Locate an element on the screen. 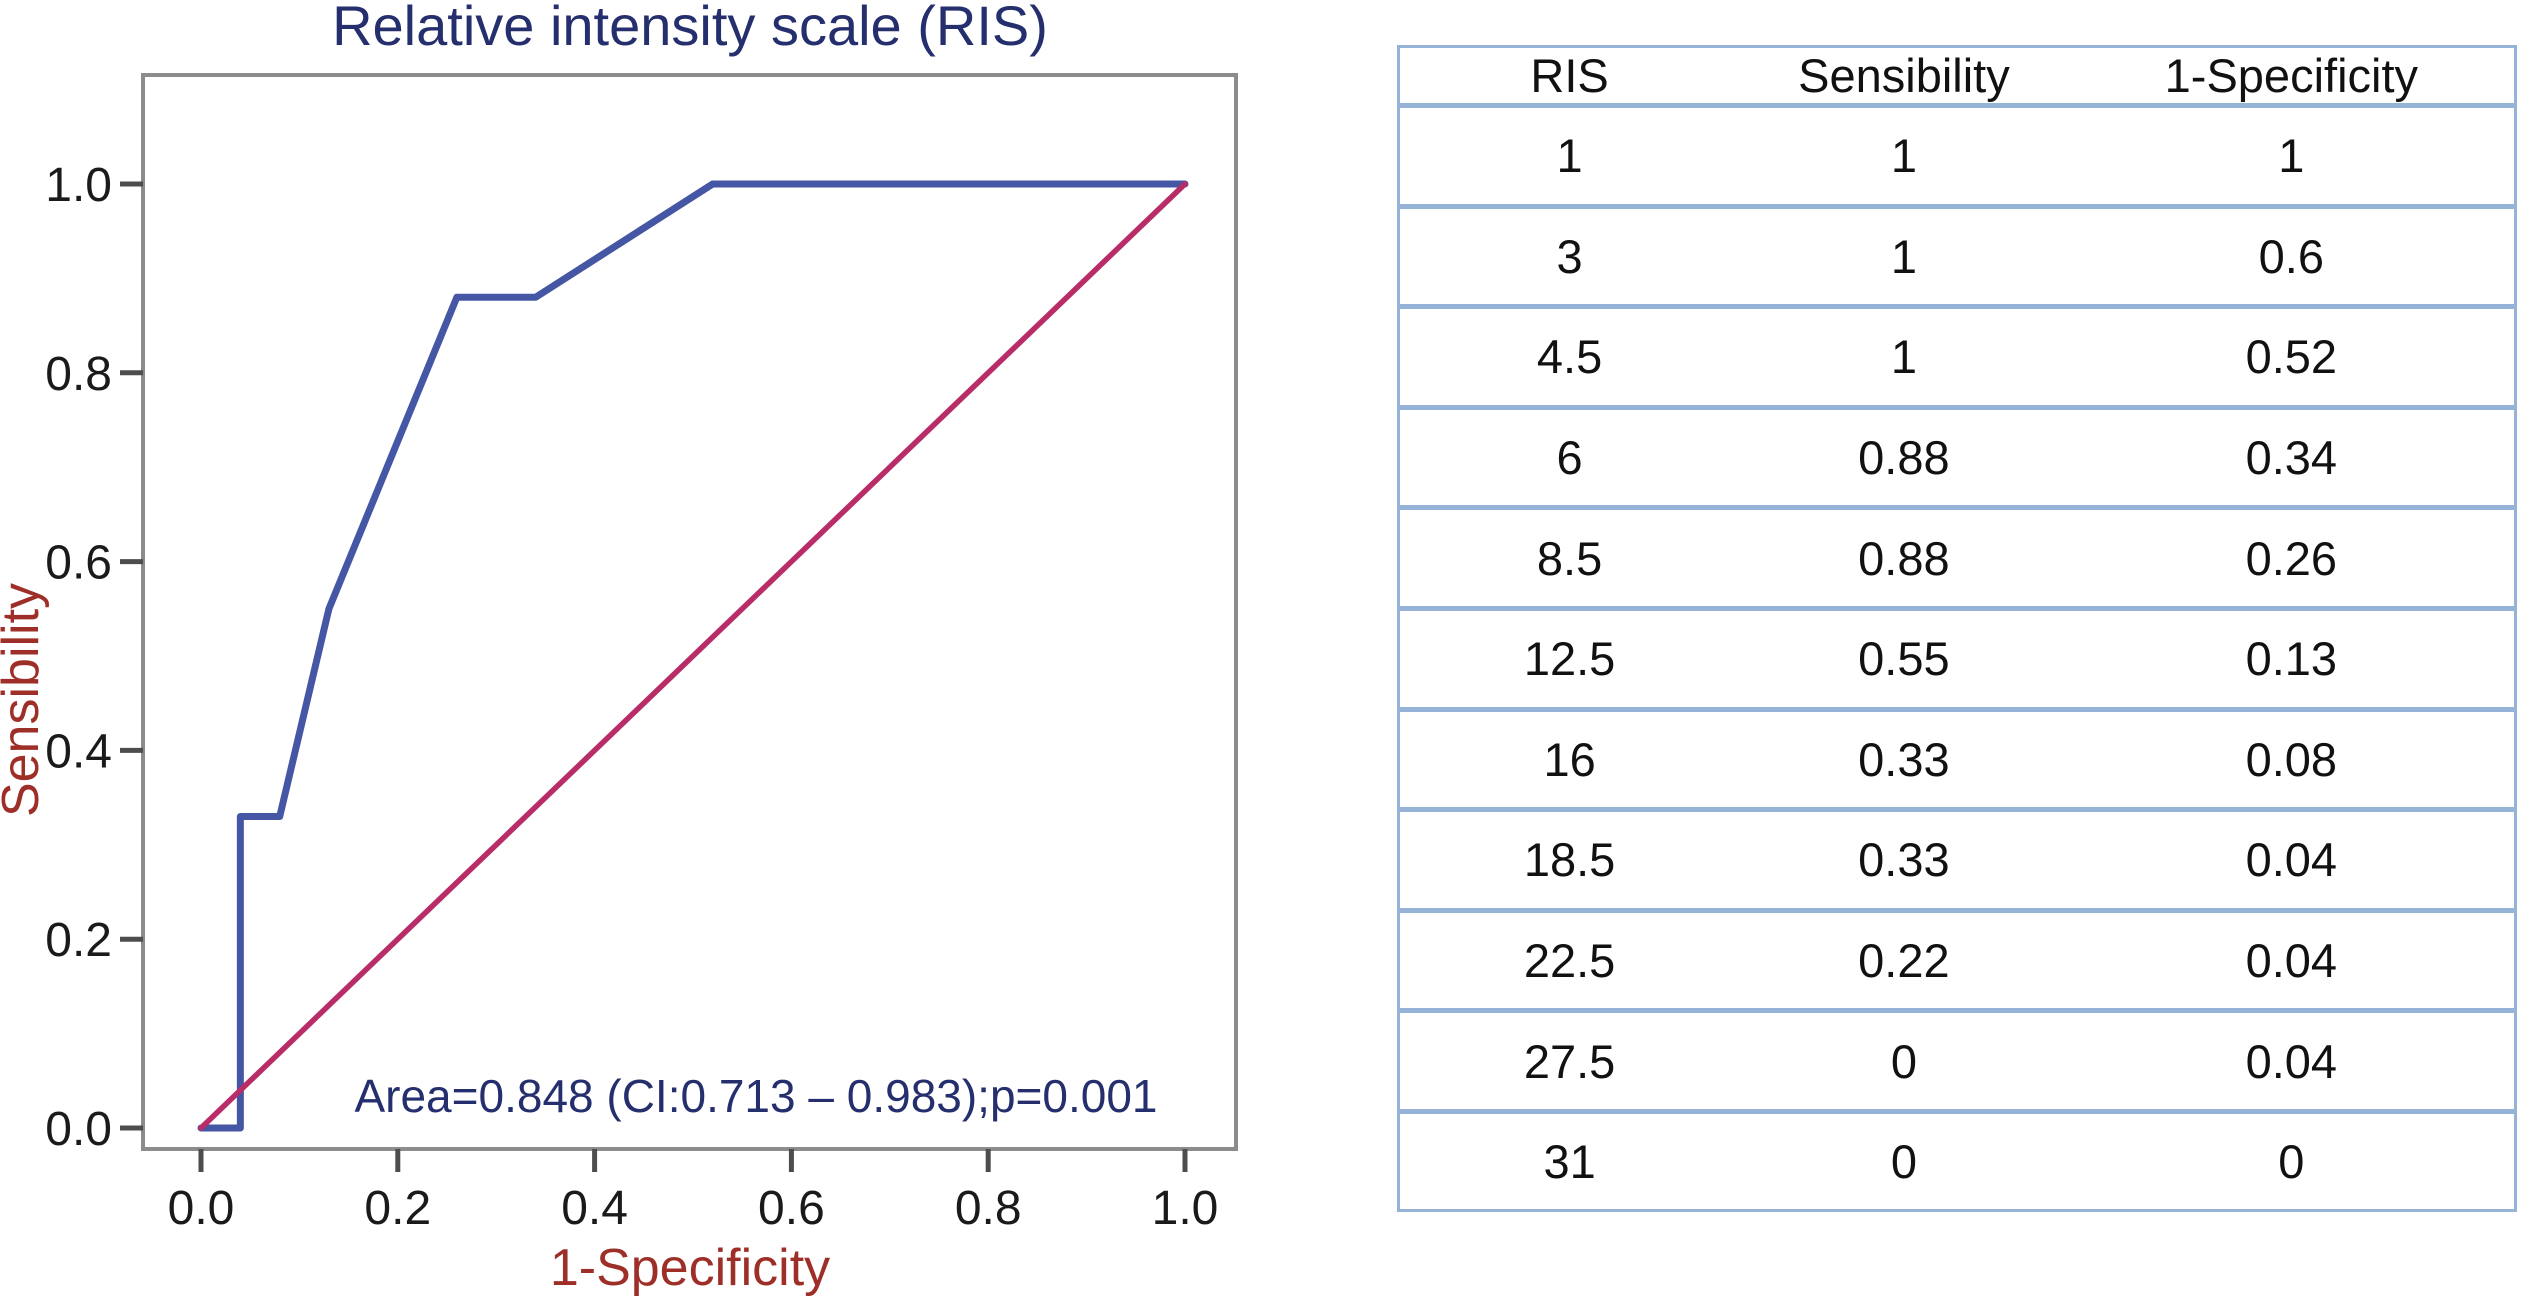  y-axis-ticks: 0.0 0.2 0.4 0.6 0.8 1.0 is located at coordinates (94, 657).